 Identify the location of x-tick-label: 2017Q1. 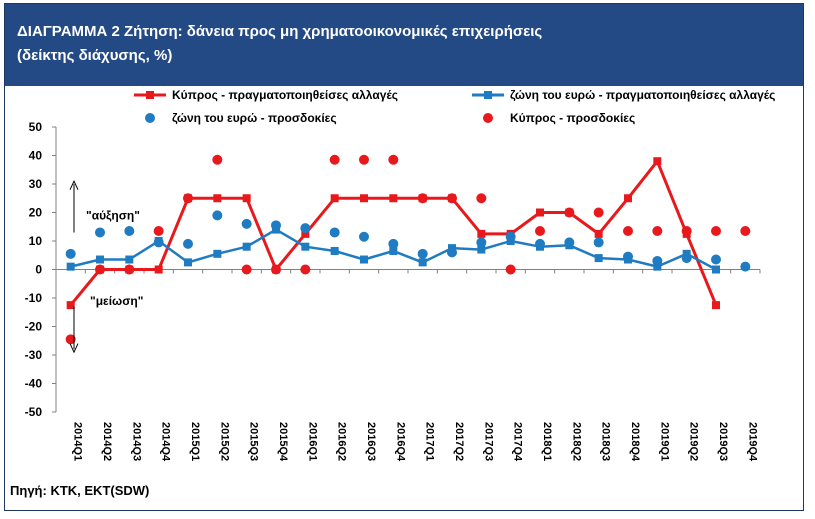
(430, 441).